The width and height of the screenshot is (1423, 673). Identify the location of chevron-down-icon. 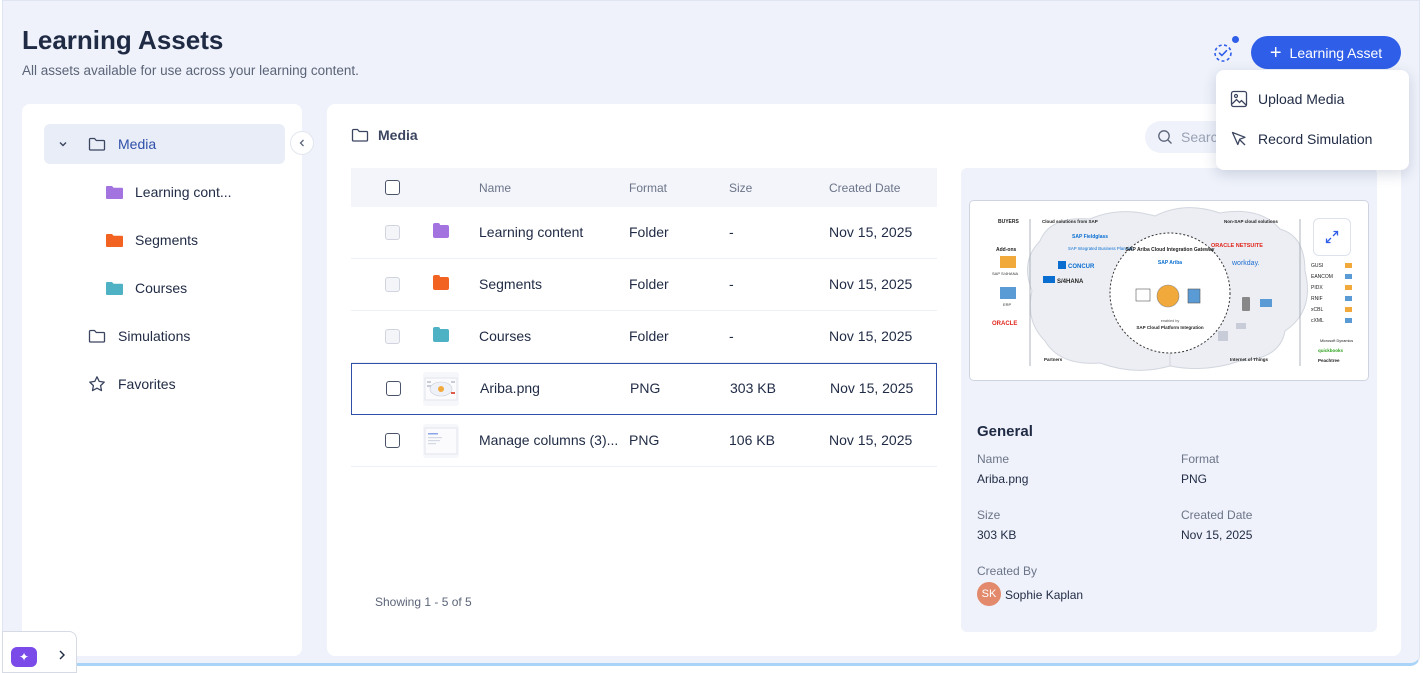
(69, 144).